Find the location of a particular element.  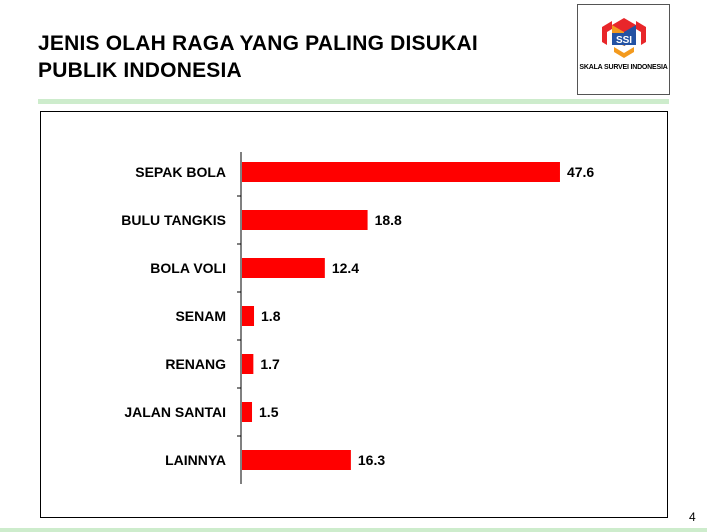

slide-title-line1: JENIS OLAH RAGA YANG PALING DISUKAI is located at coordinates (258, 43).